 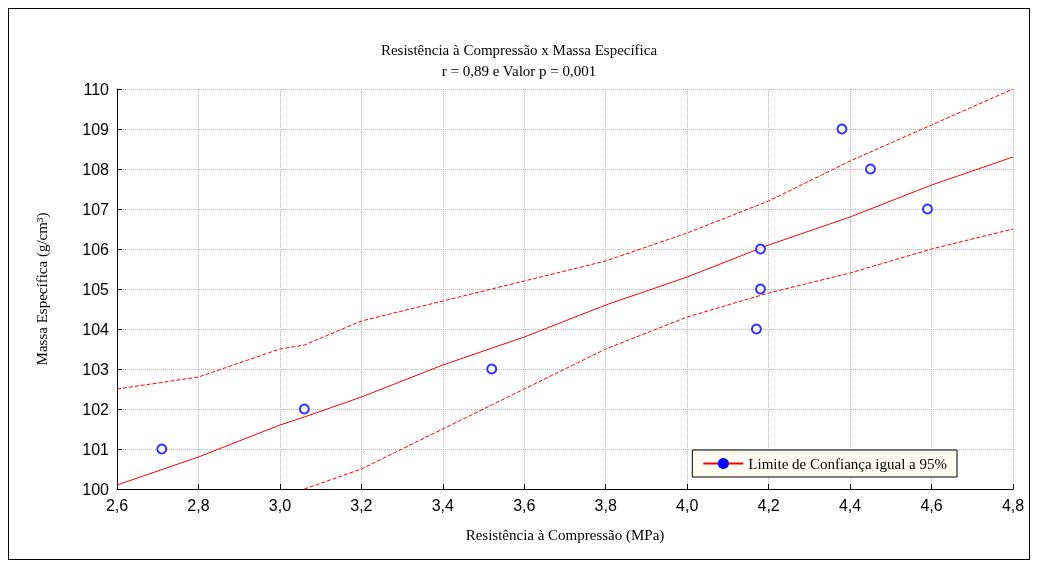 What do you see at coordinates (96, 329) in the screenshot?
I see `y-tick-label: 104` at bounding box center [96, 329].